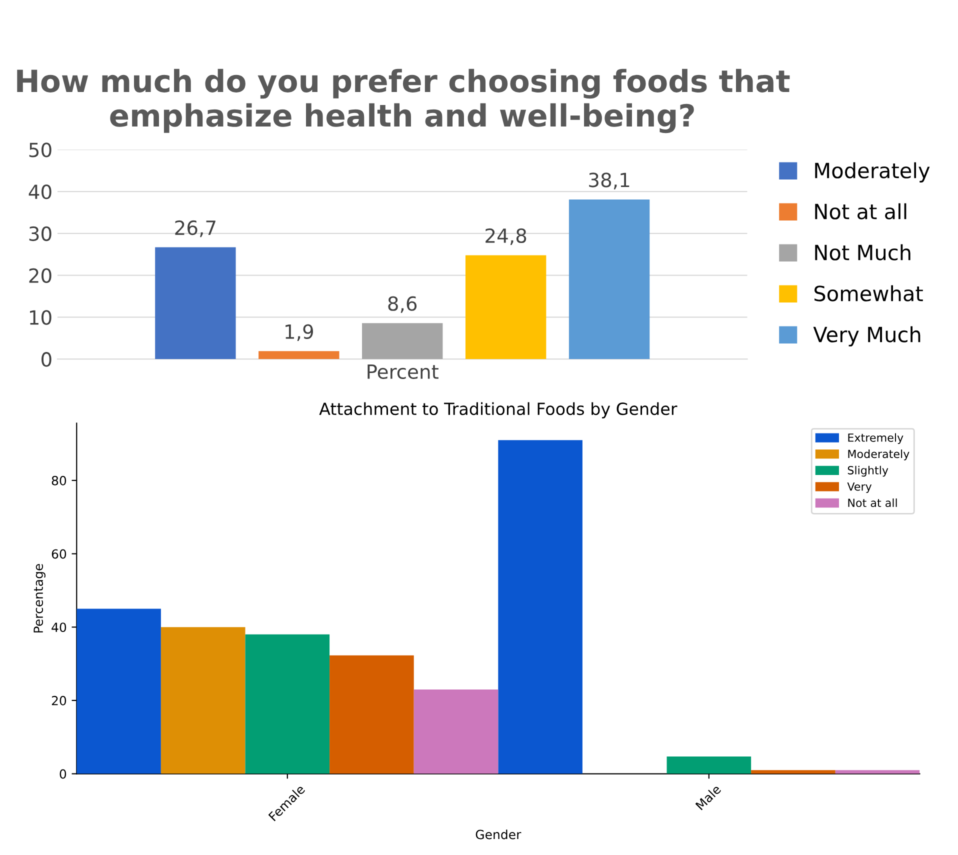 Image resolution: width=958 pixels, height=855 pixels. What do you see at coordinates (868, 471) in the screenshot?
I see `legend-label: Slightly` at bounding box center [868, 471].